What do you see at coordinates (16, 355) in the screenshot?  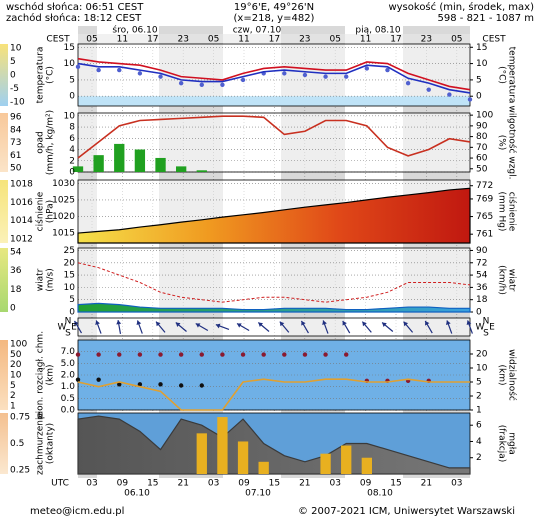 I see `scale-tick-label: 50` at bounding box center [16, 355].